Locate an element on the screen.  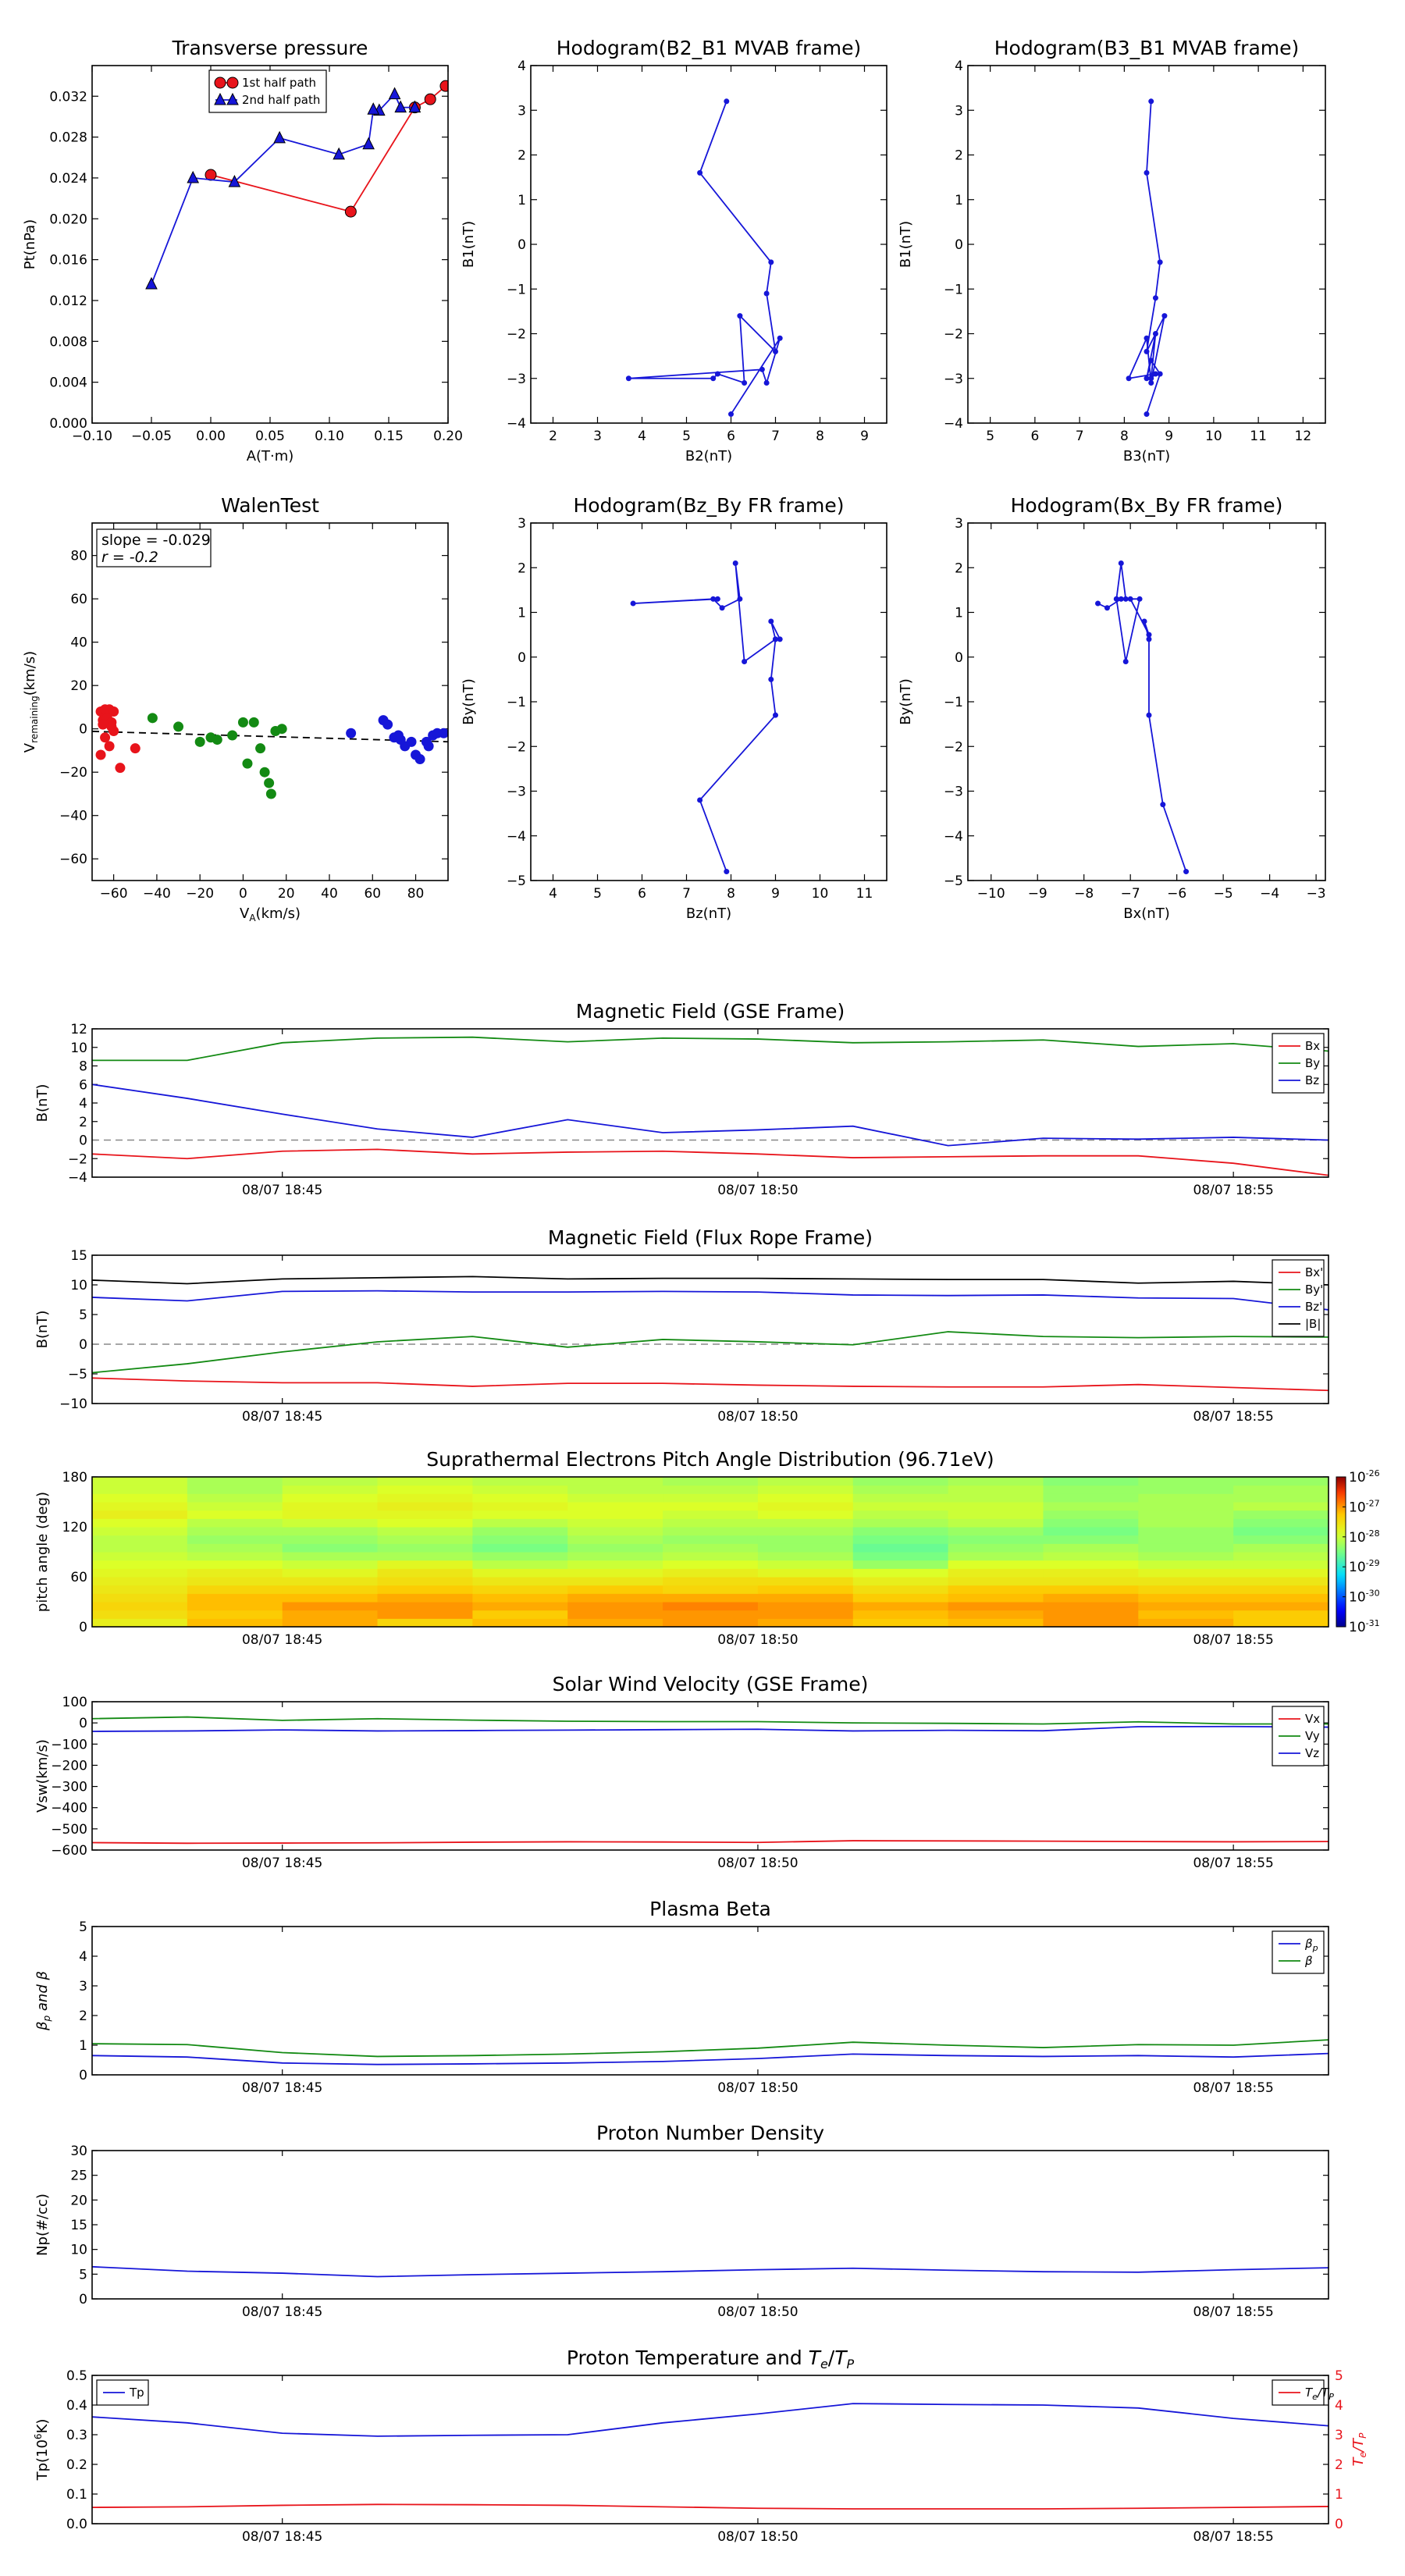
y-tick-label: 0.3 is located at coordinates (76, 2435).